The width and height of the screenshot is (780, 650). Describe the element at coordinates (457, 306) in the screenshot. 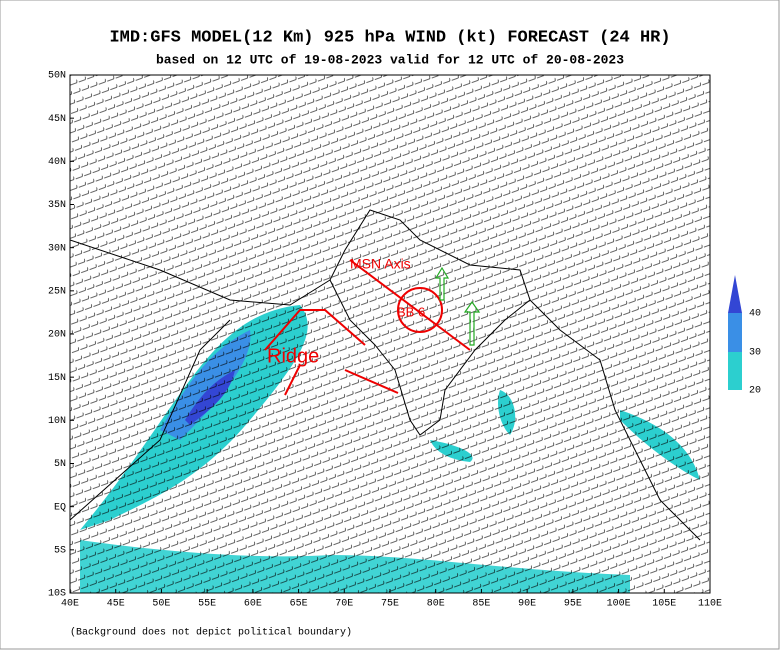

I see `arrows` at that location.